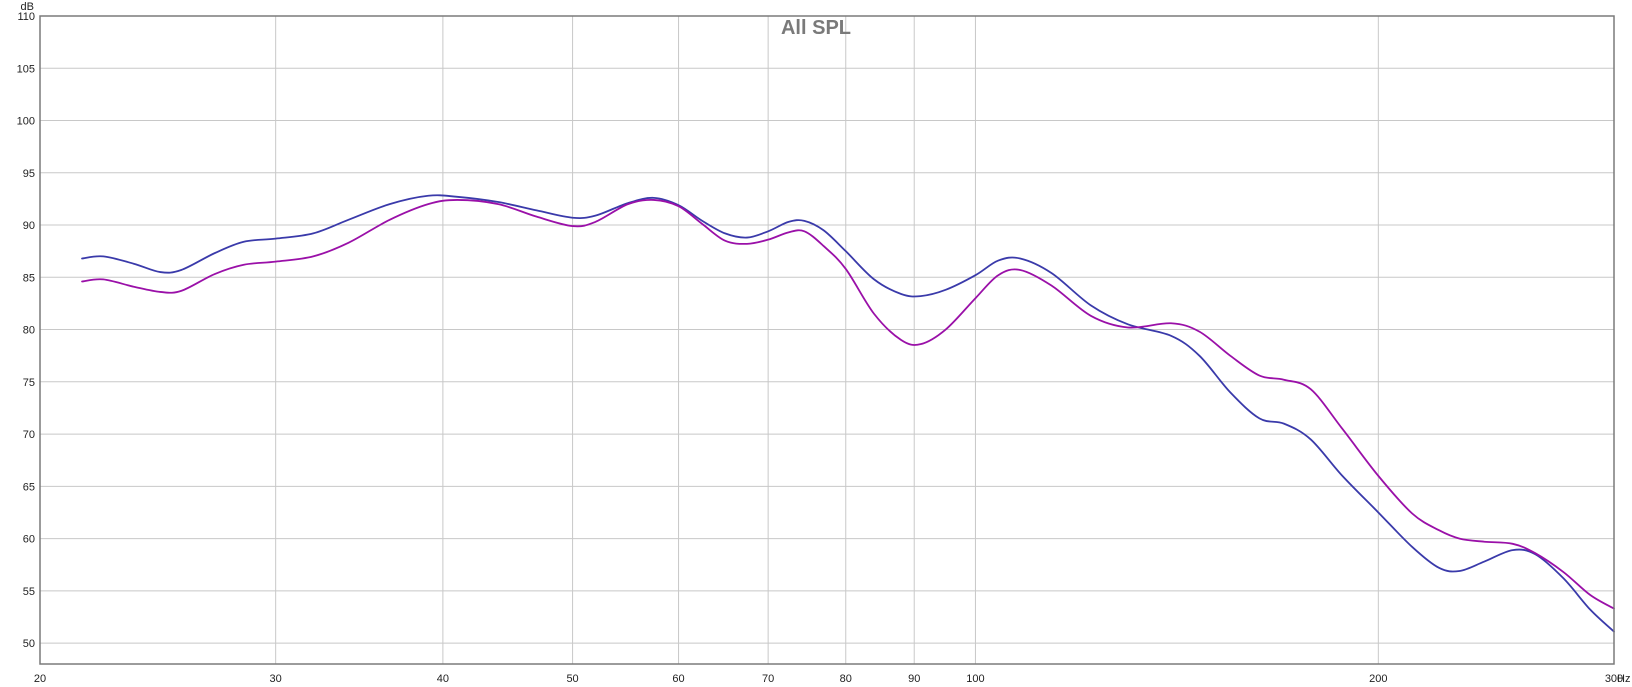 This screenshot has height=687, width=1632. What do you see at coordinates (443, 679) in the screenshot?
I see `x-tick-label: 40` at bounding box center [443, 679].